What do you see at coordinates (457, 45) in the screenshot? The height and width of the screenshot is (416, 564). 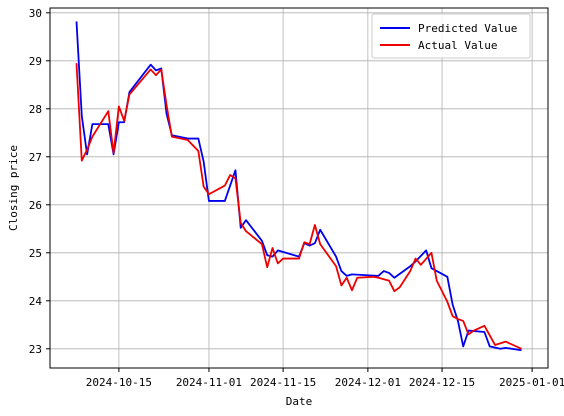 I see `legend-label-actual: Actual Value` at bounding box center [457, 45].